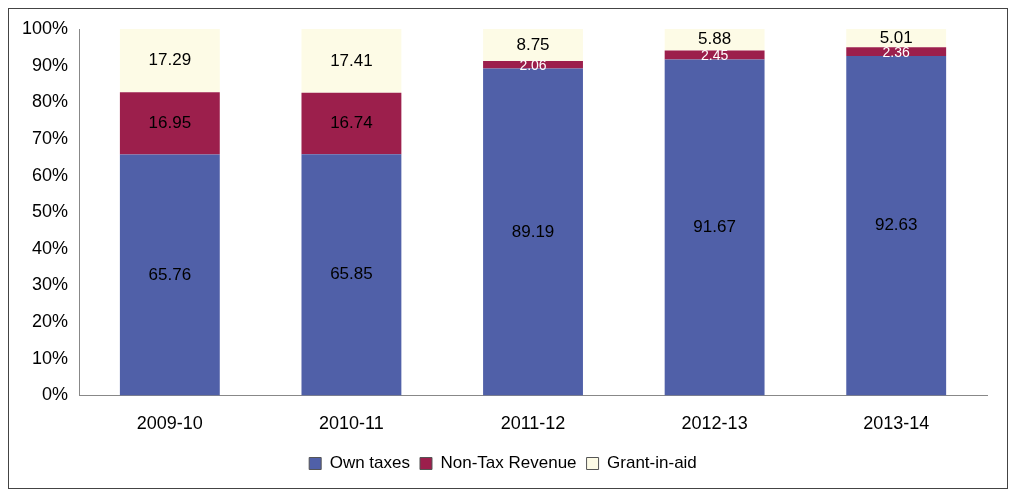  I want to click on legend-label: Non-Tax Revenue, so click(508, 463).